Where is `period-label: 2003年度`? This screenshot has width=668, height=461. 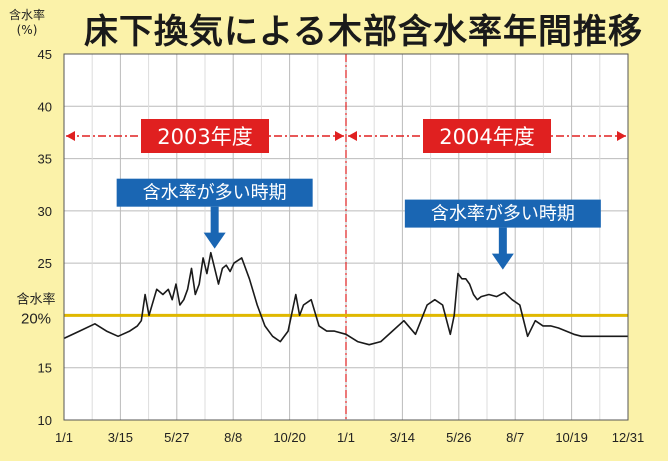 period-label: 2003年度 is located at coordinates (204, 137).